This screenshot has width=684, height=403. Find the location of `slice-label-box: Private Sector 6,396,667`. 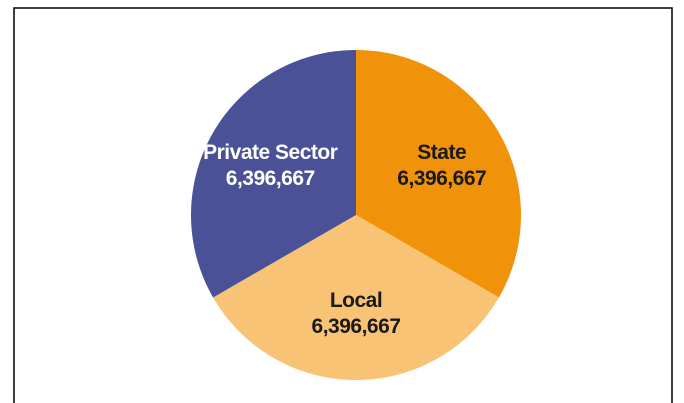

slice-label-box: Private Sector 6,396,667 is located at coordinates (270, 166).